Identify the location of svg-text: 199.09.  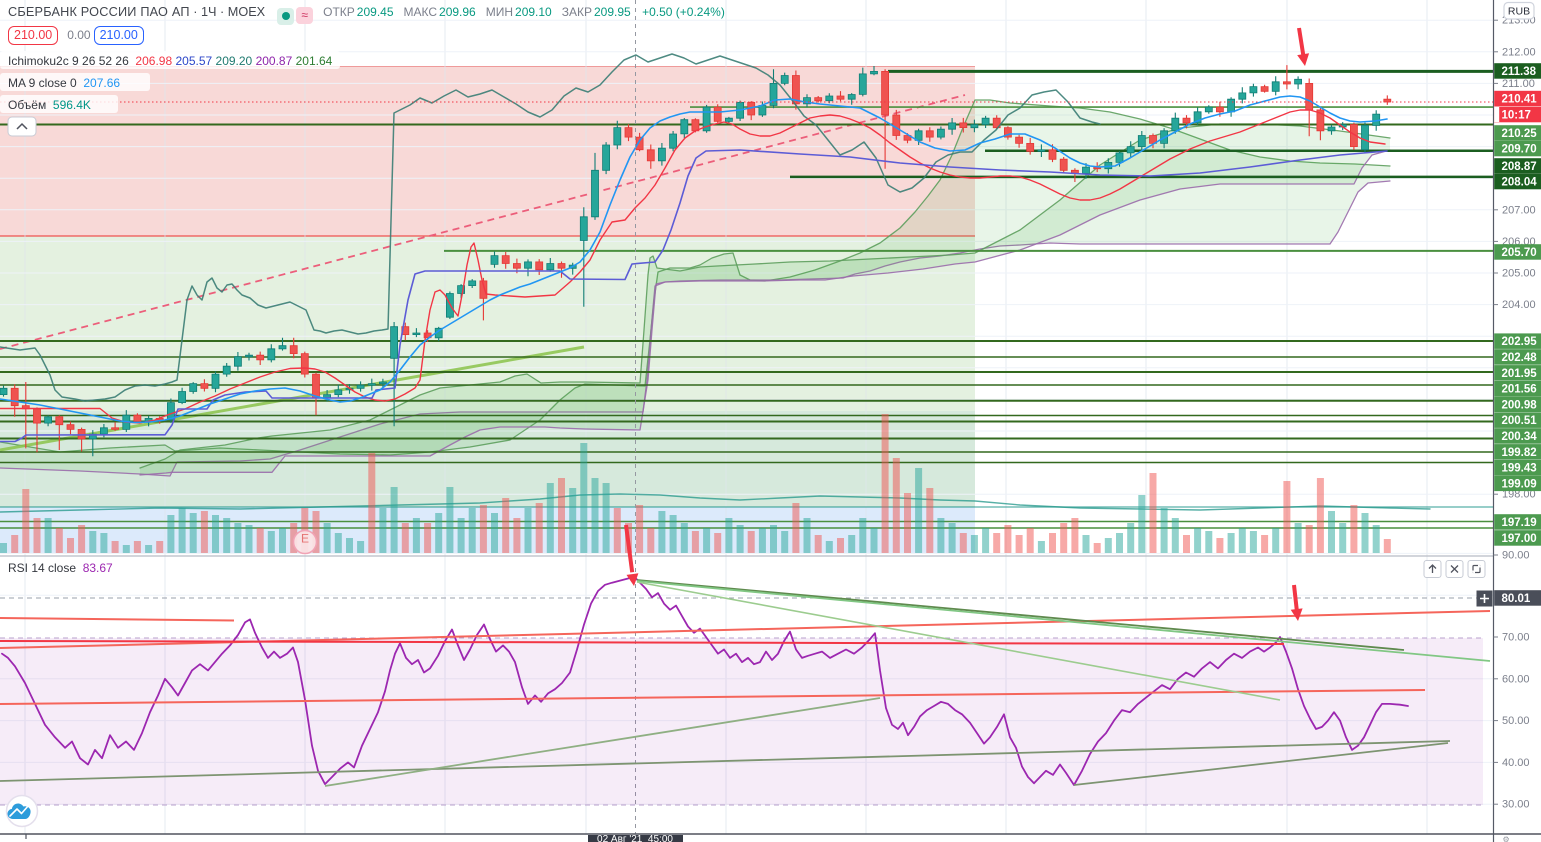
(1519, 484).